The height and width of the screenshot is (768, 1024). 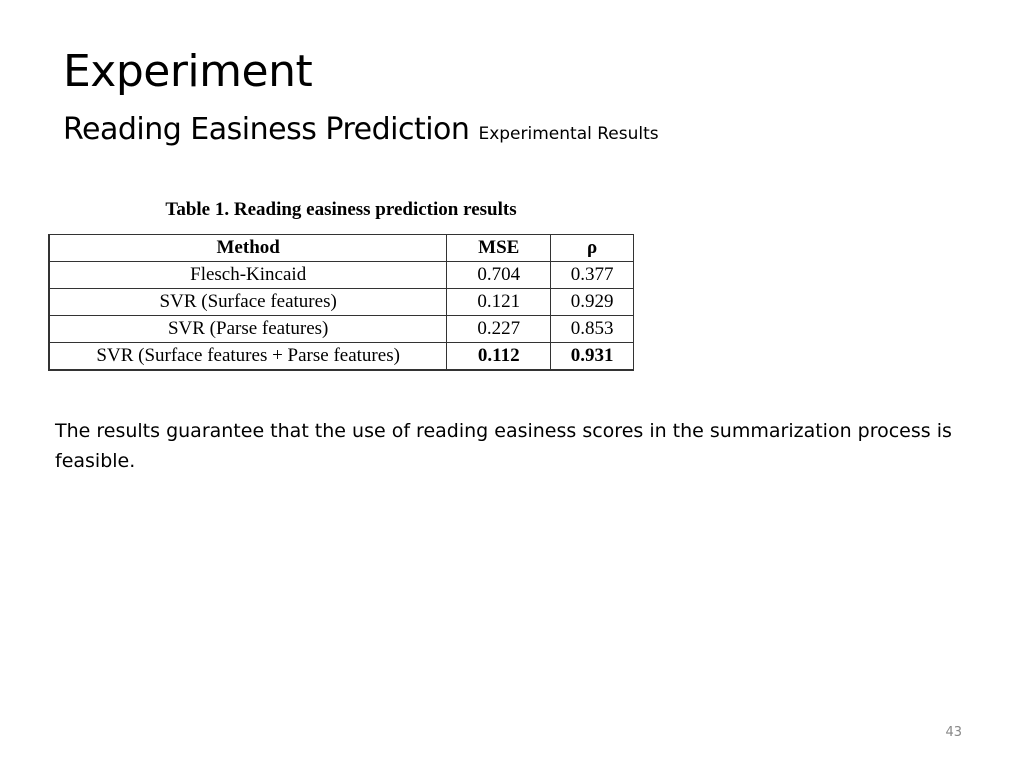 What do you see at coordinates (592, 329) in the screenshot?
I see `cell-rho: 0.853` at bounding box center [592, 329].